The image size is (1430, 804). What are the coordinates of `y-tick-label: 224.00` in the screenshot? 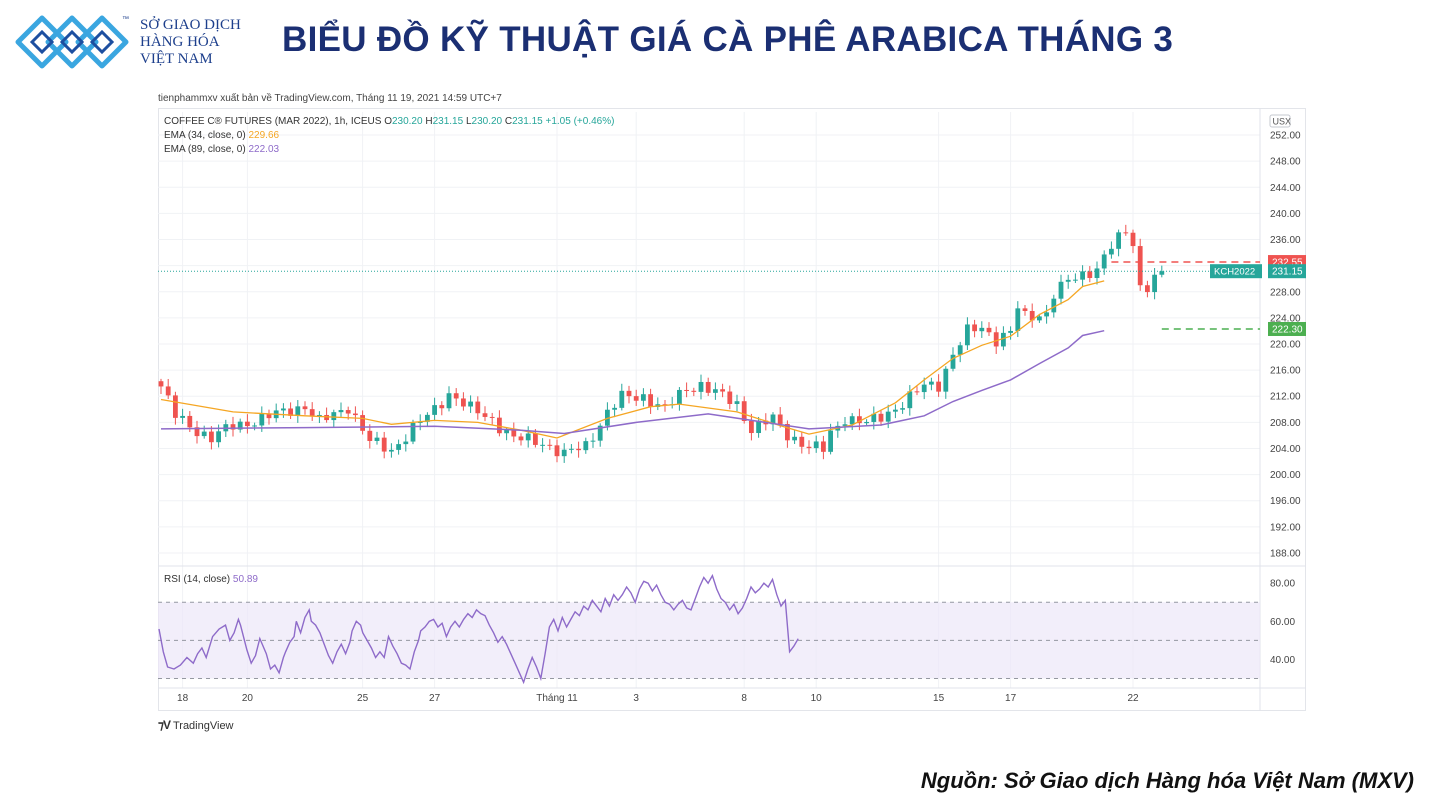 It's located at (1285, 318).